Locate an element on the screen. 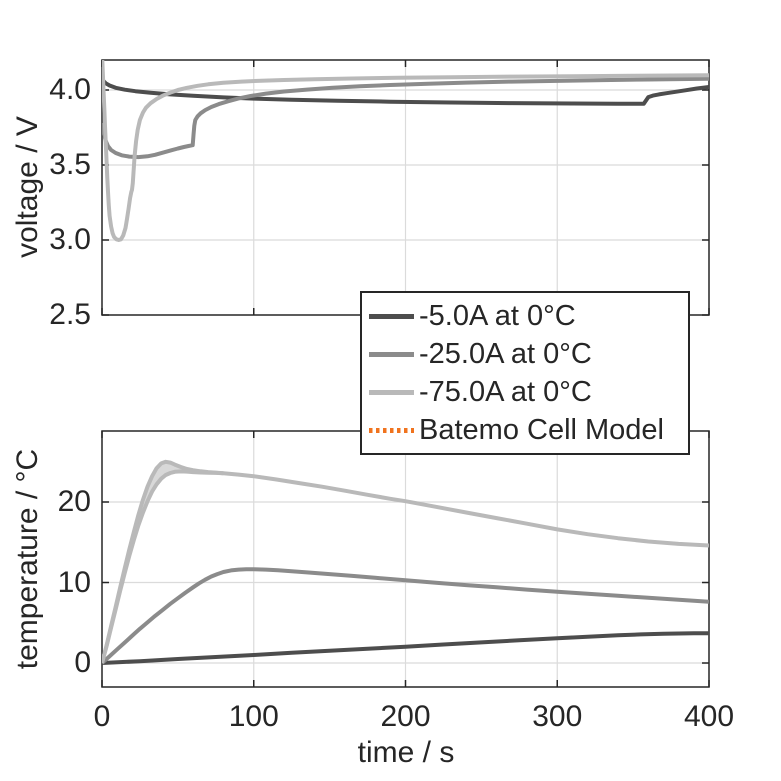  y-tick-label: 20 is located at coordinates (74, 501).